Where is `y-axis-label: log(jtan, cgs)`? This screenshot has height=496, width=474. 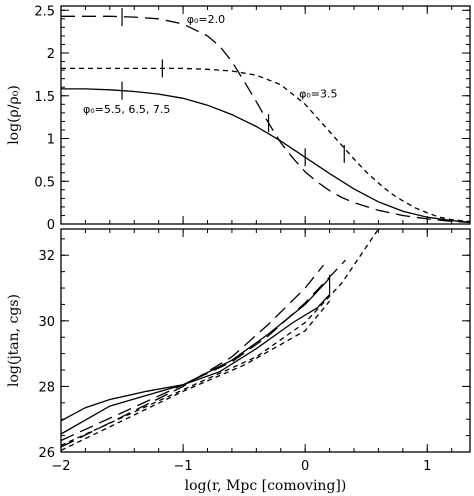 y-axis-label: log(jtan, cgs) is located at coordinates (14, 340).